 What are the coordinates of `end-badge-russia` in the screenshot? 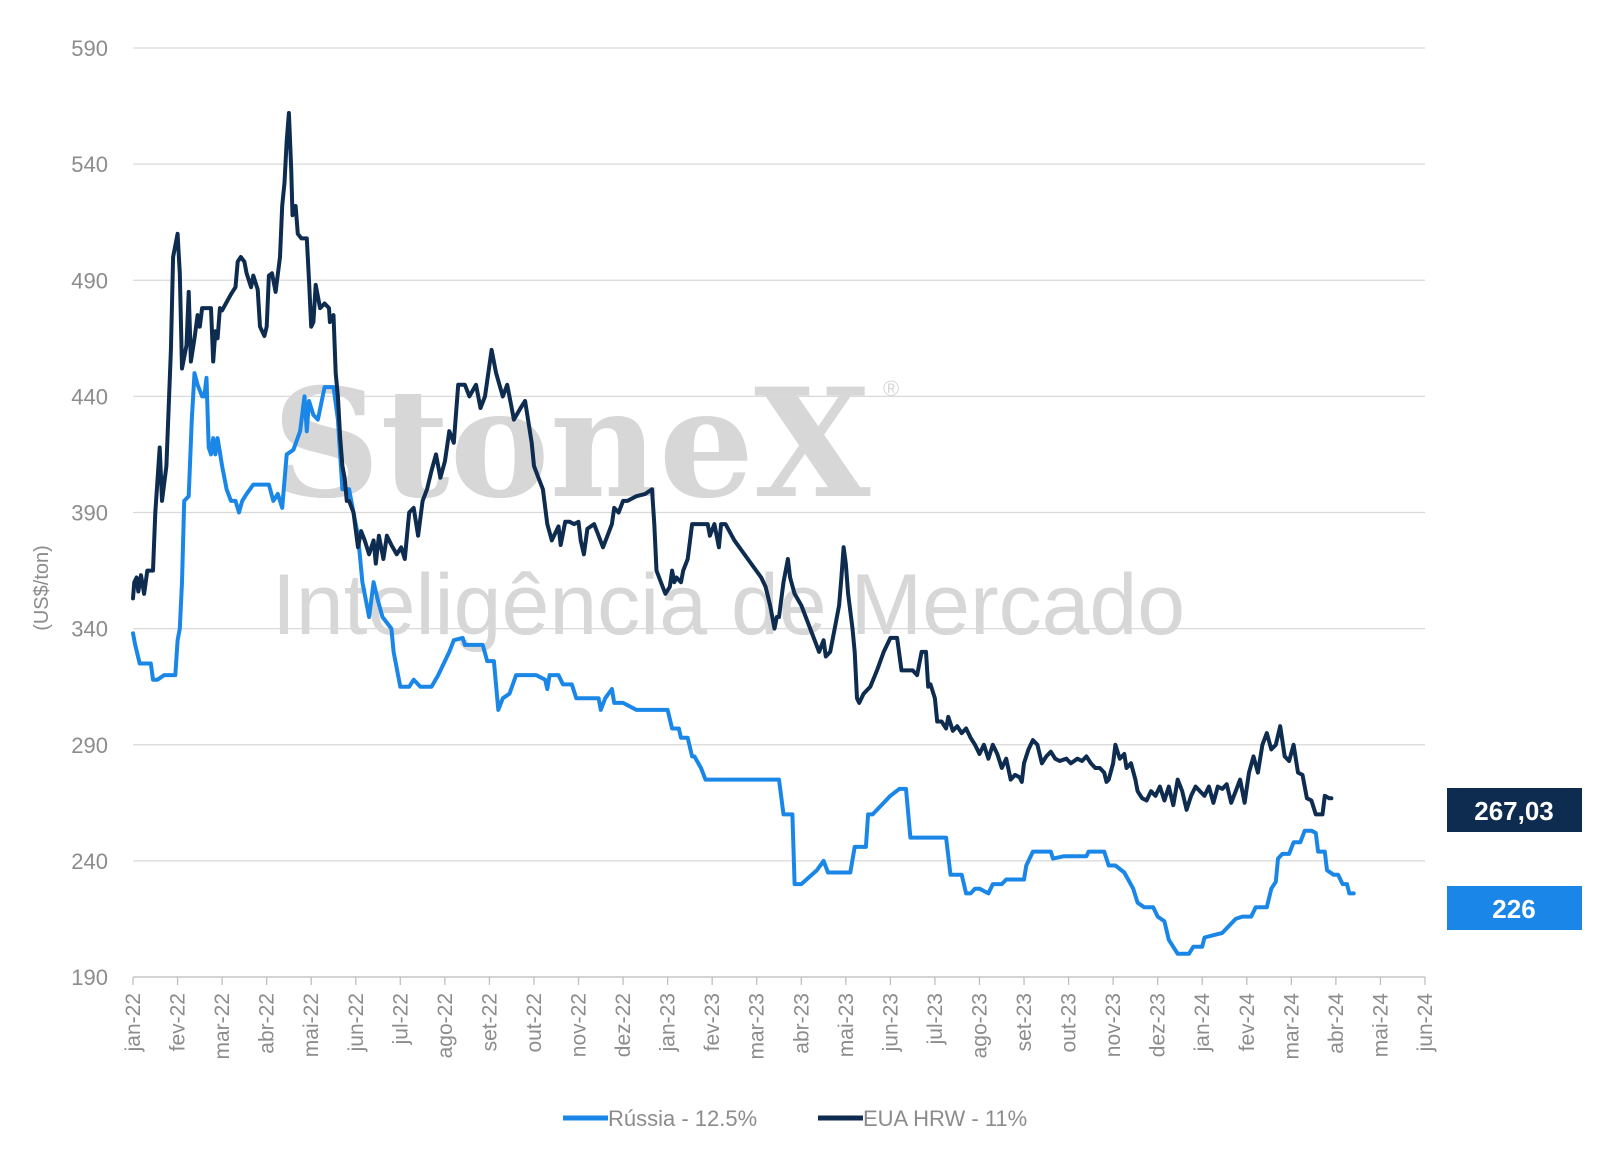 It's located at (1514, 908).